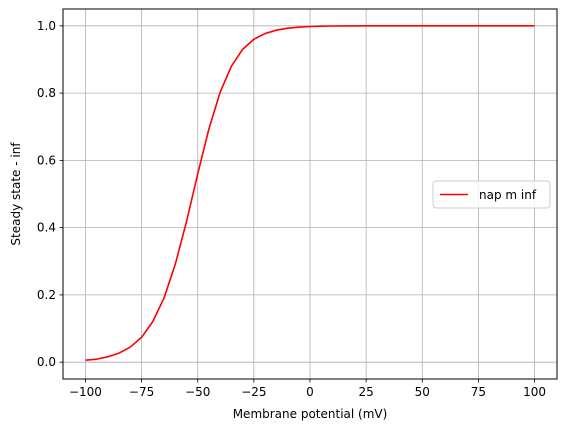  Describe the element at coordinates (16, 194) in the screenshot. I see `y-axis-label: Steady state - inf` at that location.